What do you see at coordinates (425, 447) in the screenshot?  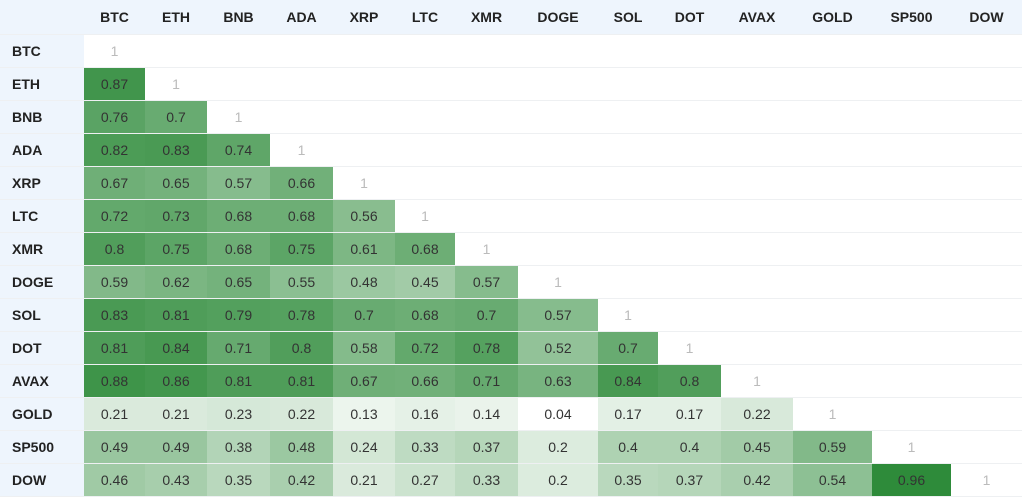 I see `cell: 0.33` at bounding box center [425, 447].